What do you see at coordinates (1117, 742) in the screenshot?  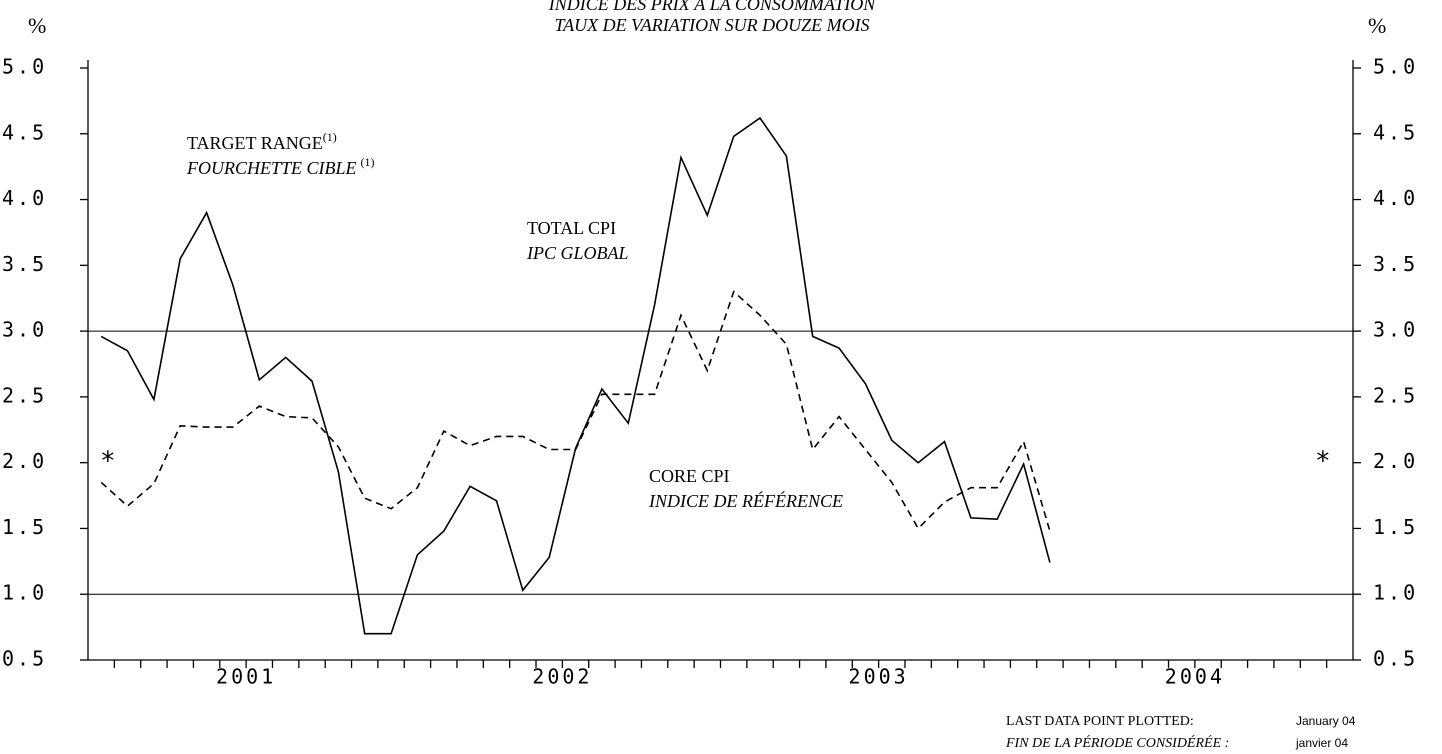 I see `footer-label: FIN DE LA PÉRIODE CONSIDÉRÉE :` at bounding box center [1117, 742].